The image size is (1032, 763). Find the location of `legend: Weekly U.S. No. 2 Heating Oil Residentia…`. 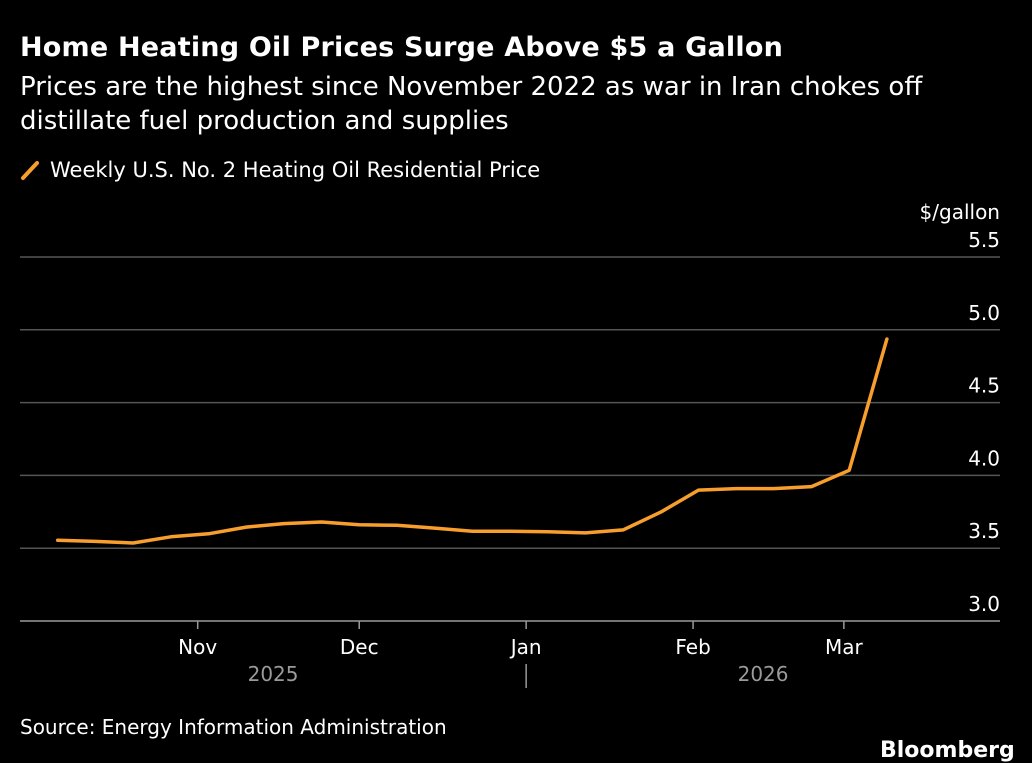

legend: Weekly U.S. No. 2 Heating Oil Residentia… is located at coordinates (280, 170).